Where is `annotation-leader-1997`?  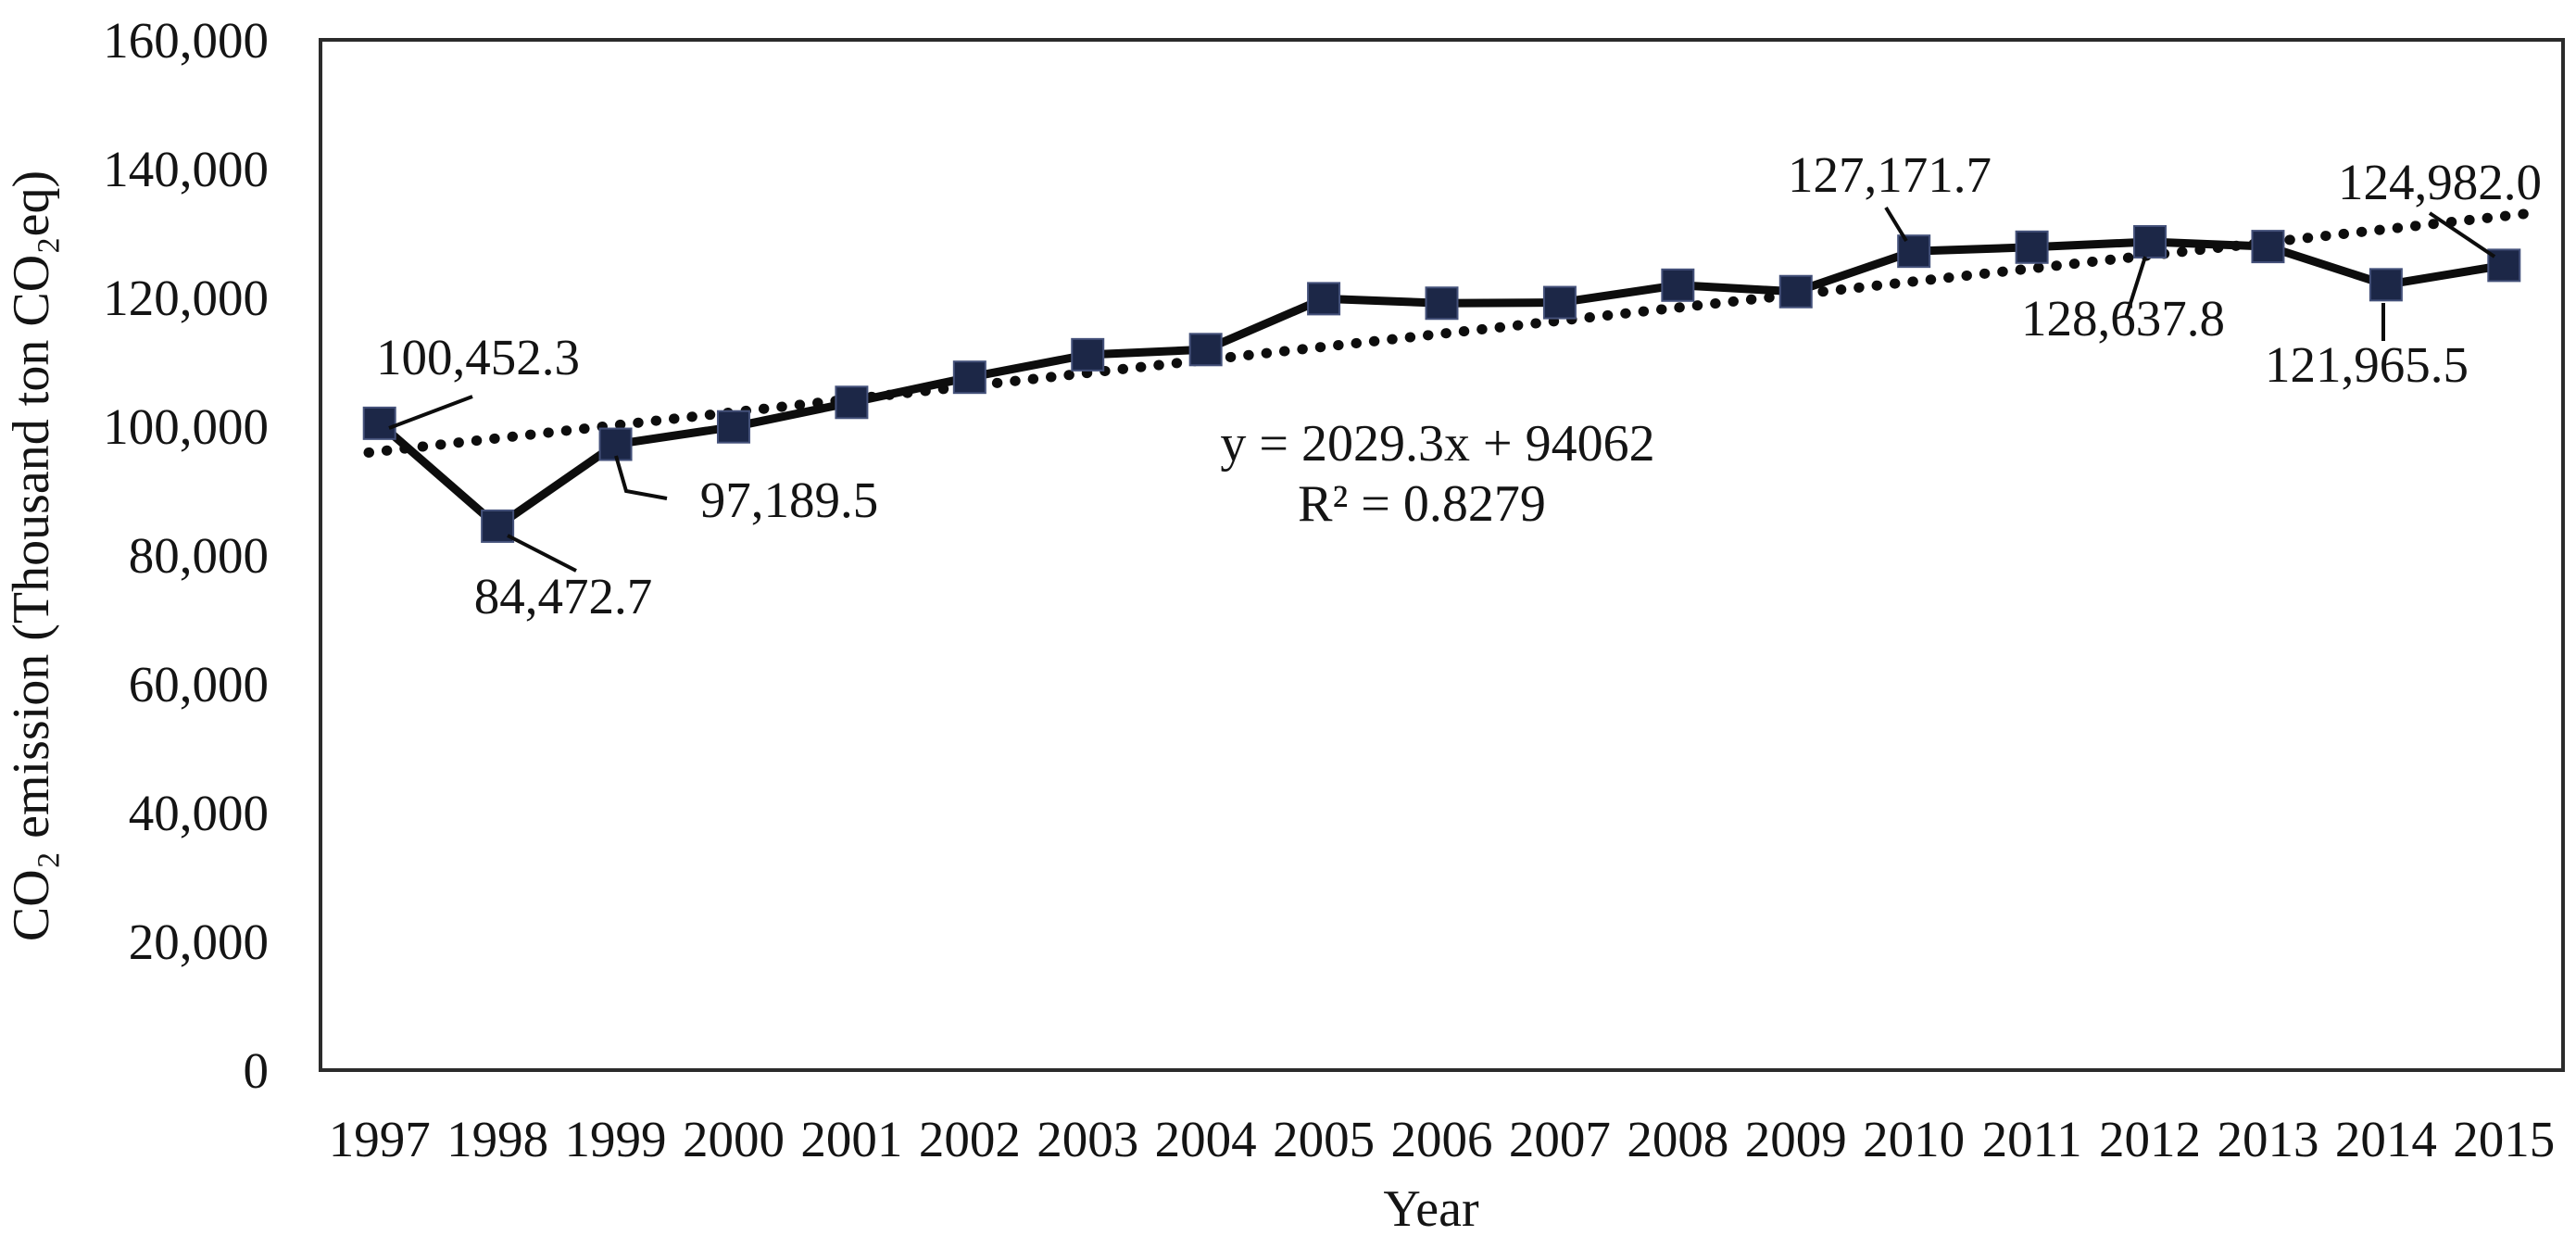
annotation-leader-1997 is located at coordinates (430, 412).